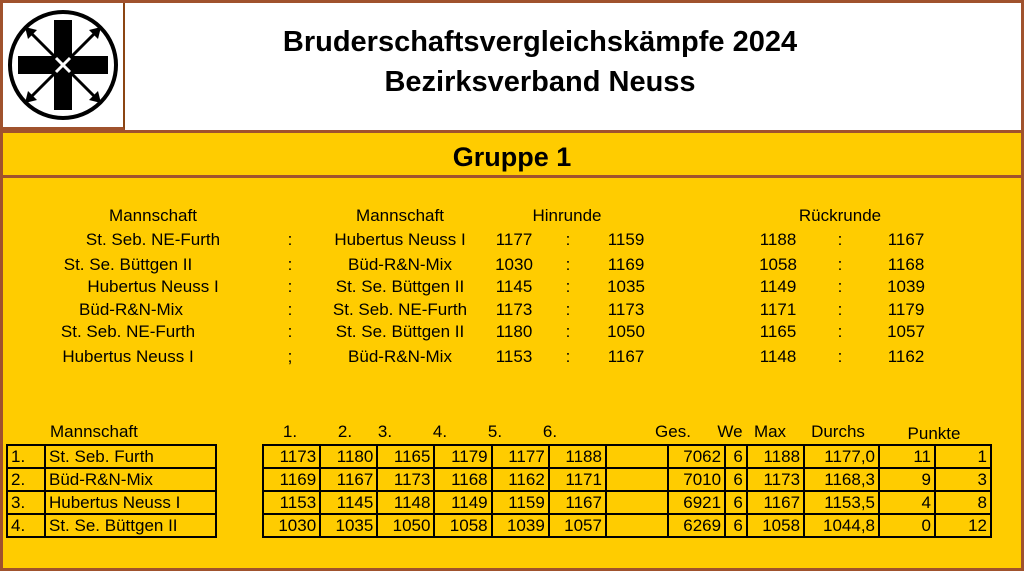 The width and height of the screenshot is (1024, 571). Describe the element at coordinates (495, 431) in the screenshot. I see `standings-header-r5: 5.` at that location.